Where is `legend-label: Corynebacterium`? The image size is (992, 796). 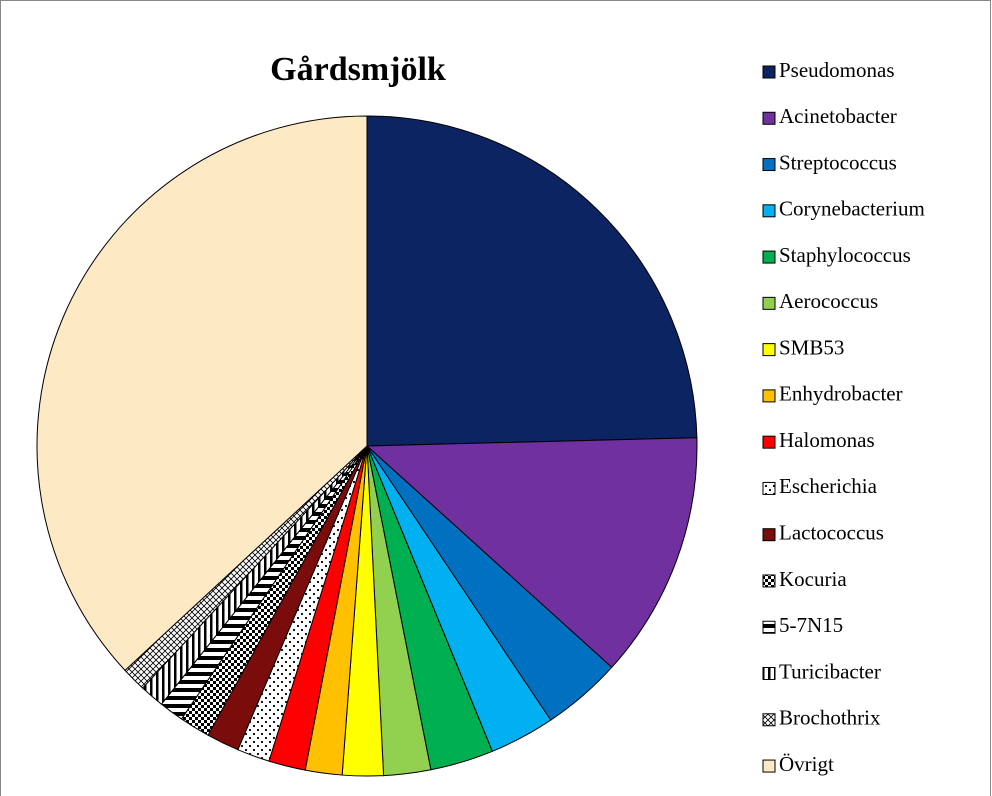
legend-label: Corynebacterium is located at coordinates (852, 209).